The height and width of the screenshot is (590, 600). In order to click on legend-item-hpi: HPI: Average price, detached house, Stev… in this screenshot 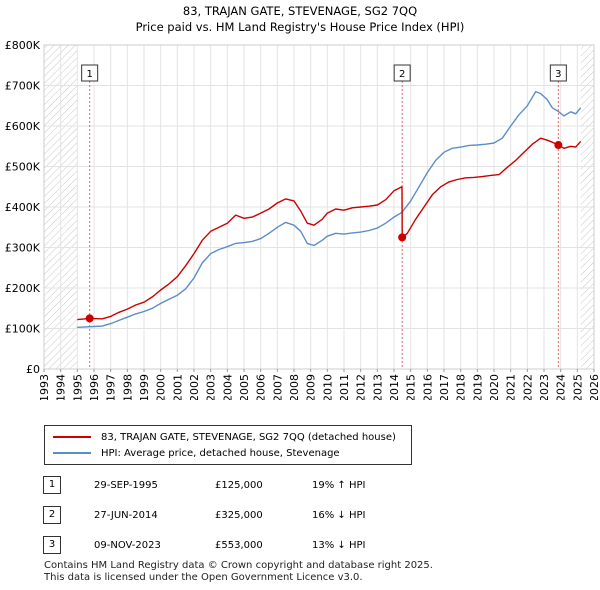, I will do `click(196, 453)`.